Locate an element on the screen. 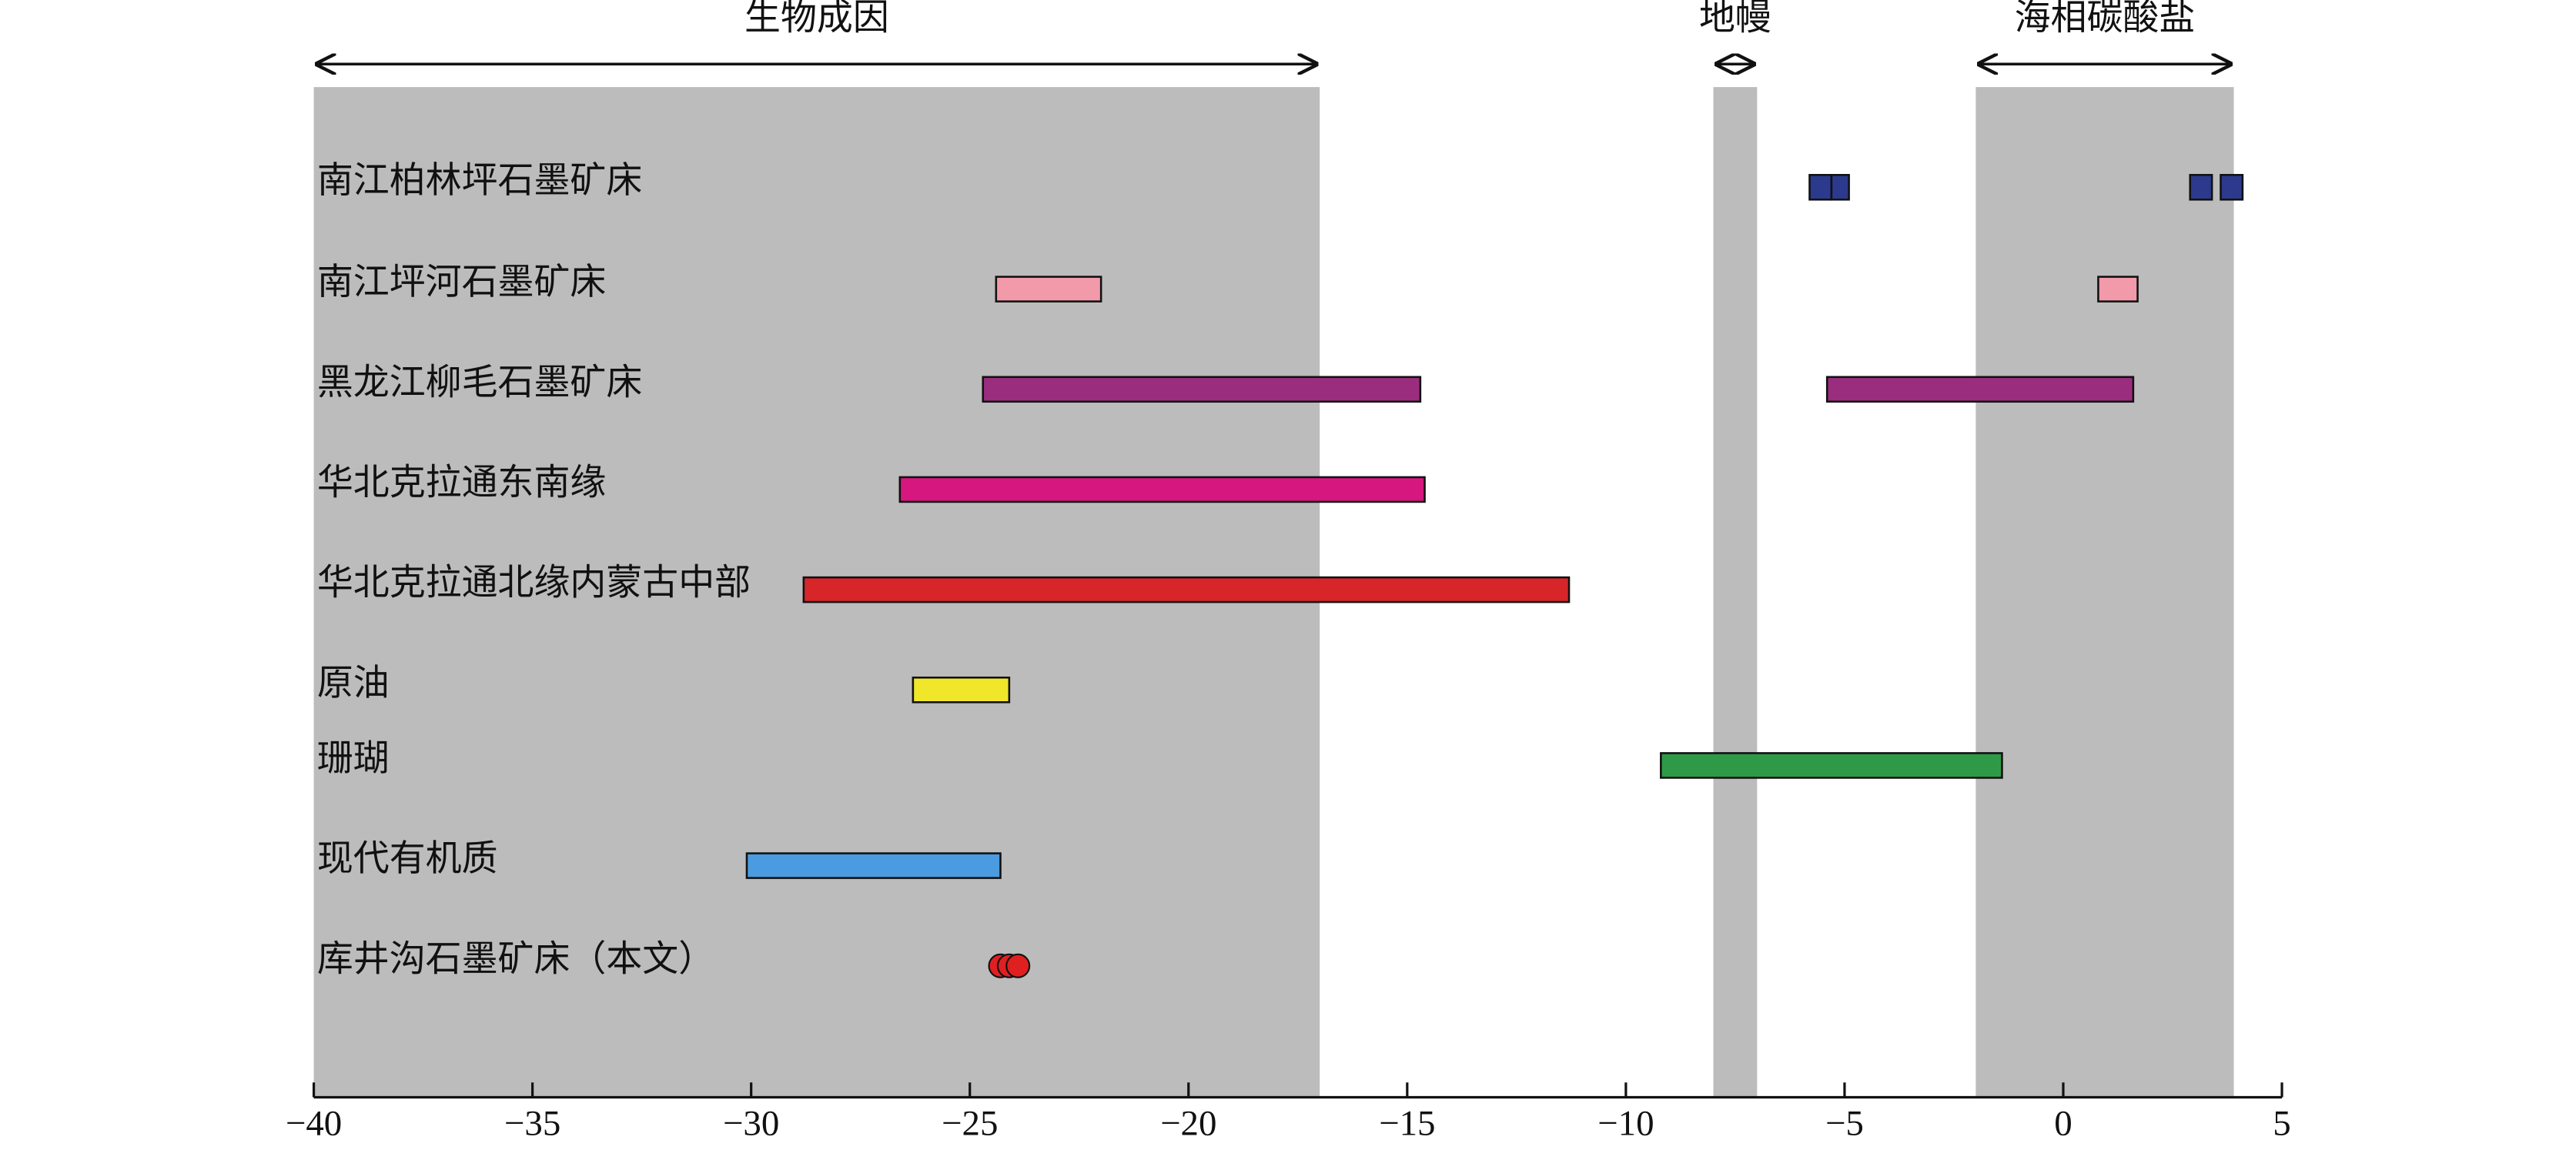 This screenshot has height=1150, width=2576. region-label: 海相碳酸盐 is located at coordinates (2105, 19).